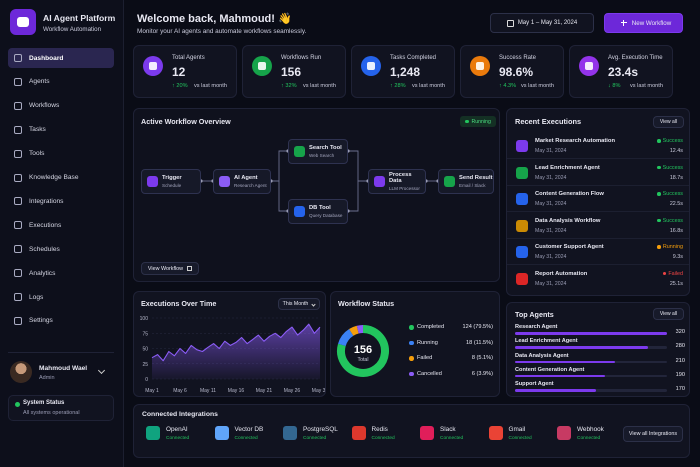  Describe the element at coordinates (313, 304) in the screenshot. I see `caret` at that location.